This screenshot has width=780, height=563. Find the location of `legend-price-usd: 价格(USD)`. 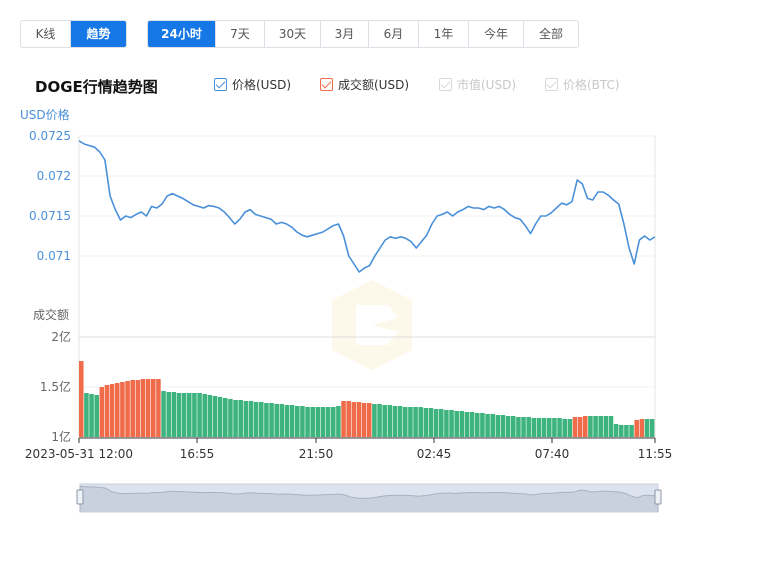

legend-price-usd: 价格(USD) is located at coordinates (252, 84).